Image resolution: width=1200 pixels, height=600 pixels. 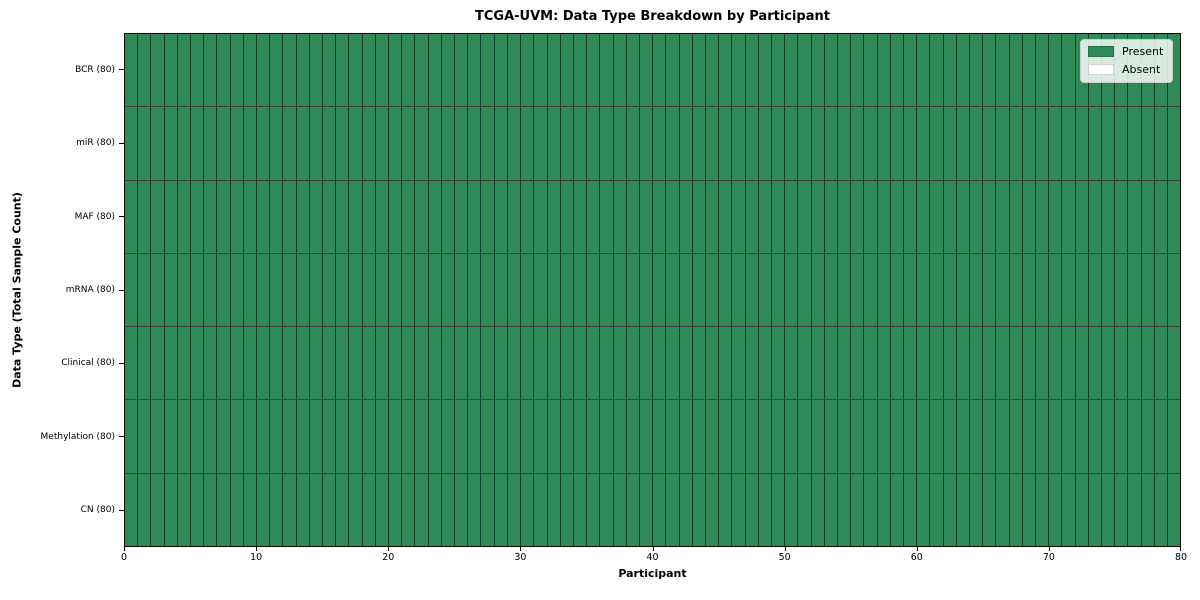 I want to click on y-tick-label: BCR (80), so click(x=95, y=69).